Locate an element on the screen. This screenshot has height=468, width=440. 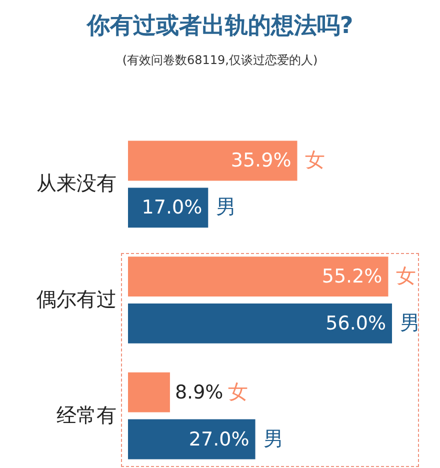
chart-subtitle: (有效问卷数68119,仅谈过恋爱的人) is located at coordinates (220, 60).